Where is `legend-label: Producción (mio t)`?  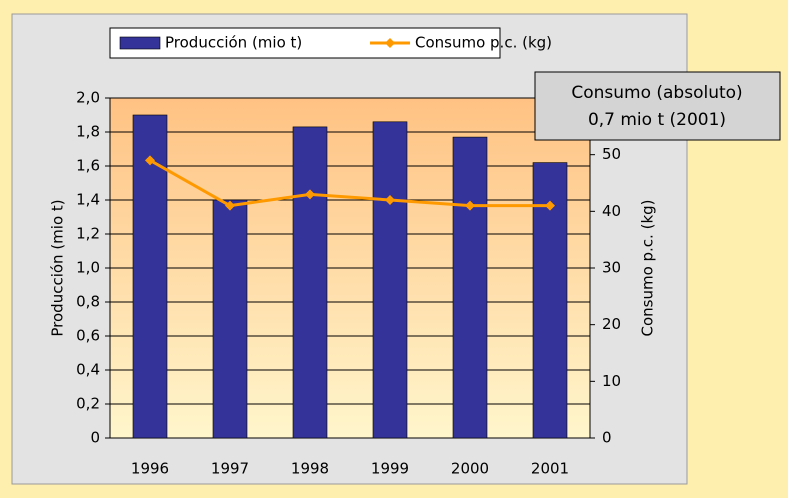 legend-label: Producción (mio t) is located at coordinates (233, 43).